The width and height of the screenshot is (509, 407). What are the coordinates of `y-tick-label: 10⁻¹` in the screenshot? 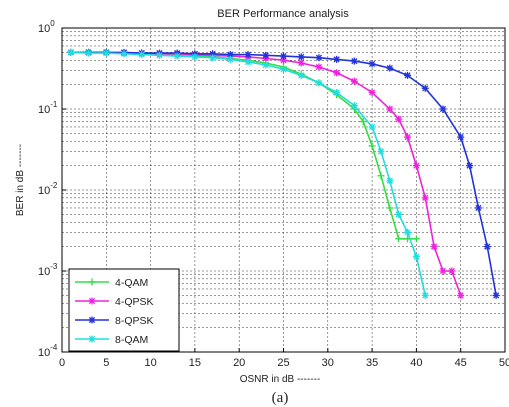 It's located at (48, 108).